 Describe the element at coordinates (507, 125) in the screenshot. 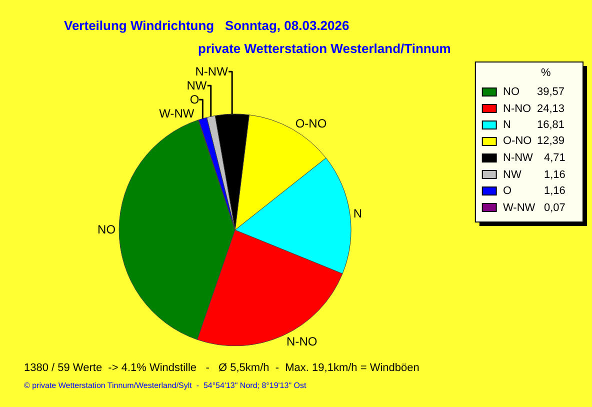

I see `legend-label: N` at that location.